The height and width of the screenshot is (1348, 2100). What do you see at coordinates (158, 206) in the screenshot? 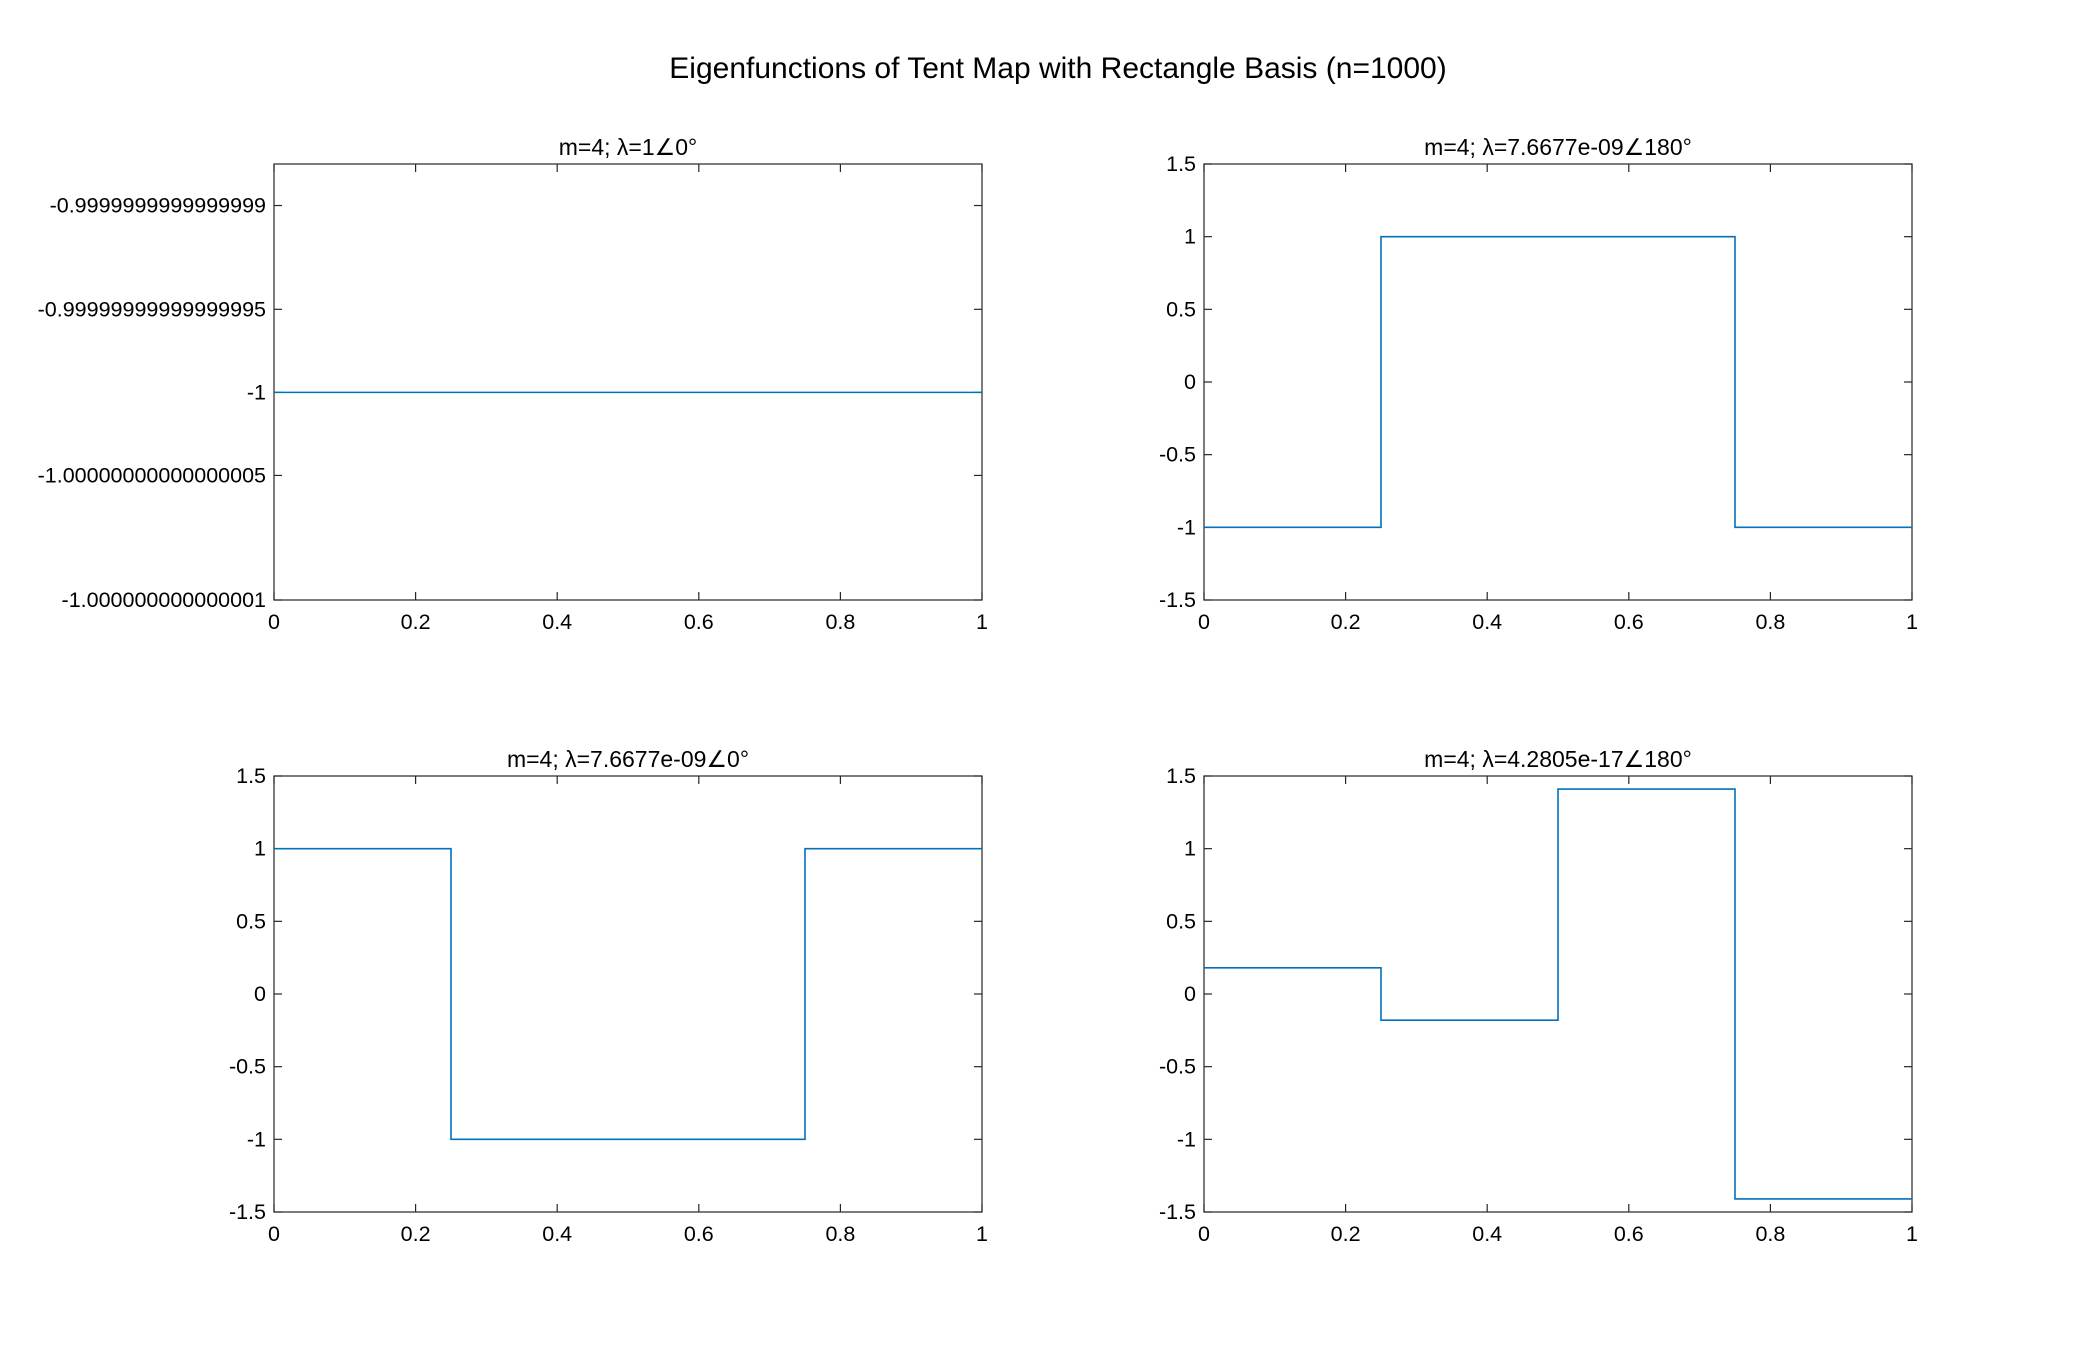
I see `y-tick-label: -0.9999999999999999` at bounding box center [158, 206].